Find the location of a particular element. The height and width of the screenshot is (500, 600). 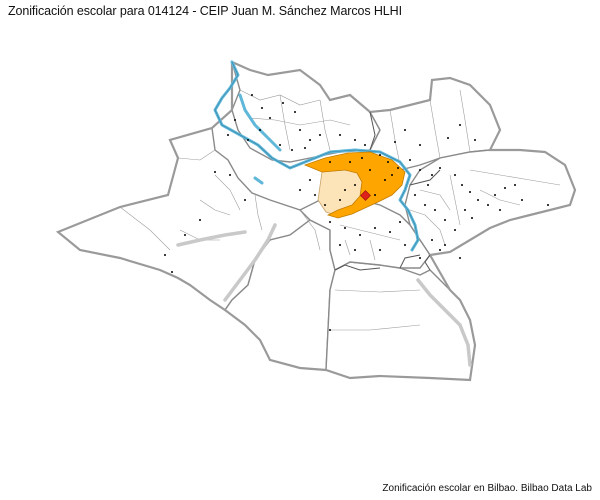

river-layer is located at coordinates (316, 156).